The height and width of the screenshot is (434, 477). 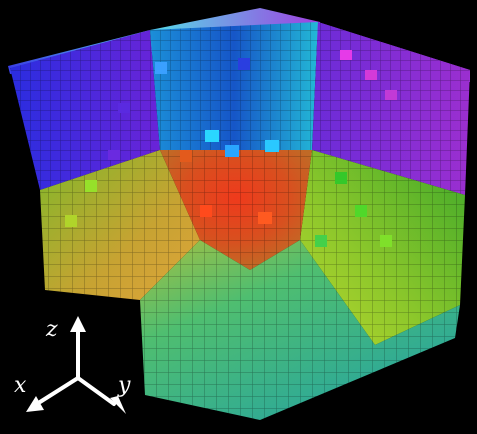 I want to click on z-axis-label: z, so click(x=51, y=329).